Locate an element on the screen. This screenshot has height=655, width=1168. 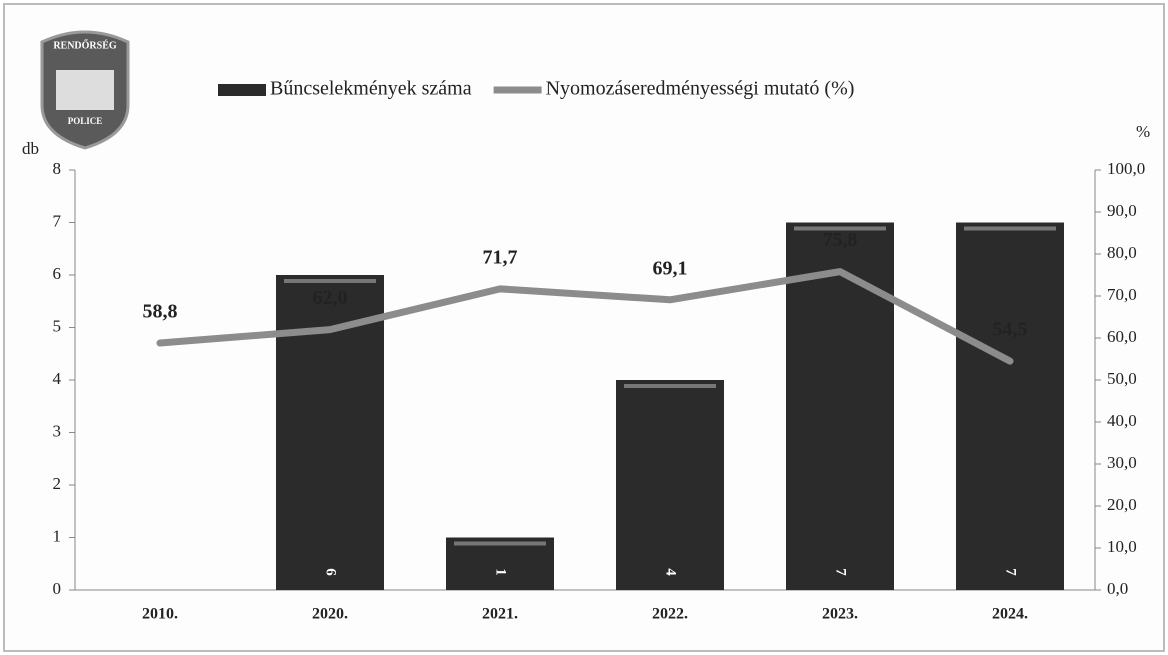
line-value-label: 75,8 is located at coordinates (840, 240).